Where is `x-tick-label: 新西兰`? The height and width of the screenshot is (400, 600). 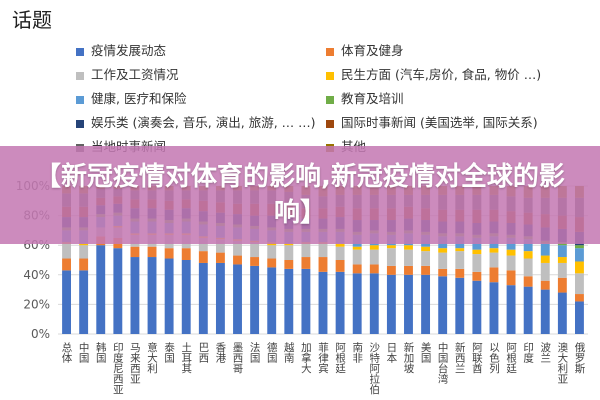
x-tick-label: 新西兰 is located at coordinates (460, 357).